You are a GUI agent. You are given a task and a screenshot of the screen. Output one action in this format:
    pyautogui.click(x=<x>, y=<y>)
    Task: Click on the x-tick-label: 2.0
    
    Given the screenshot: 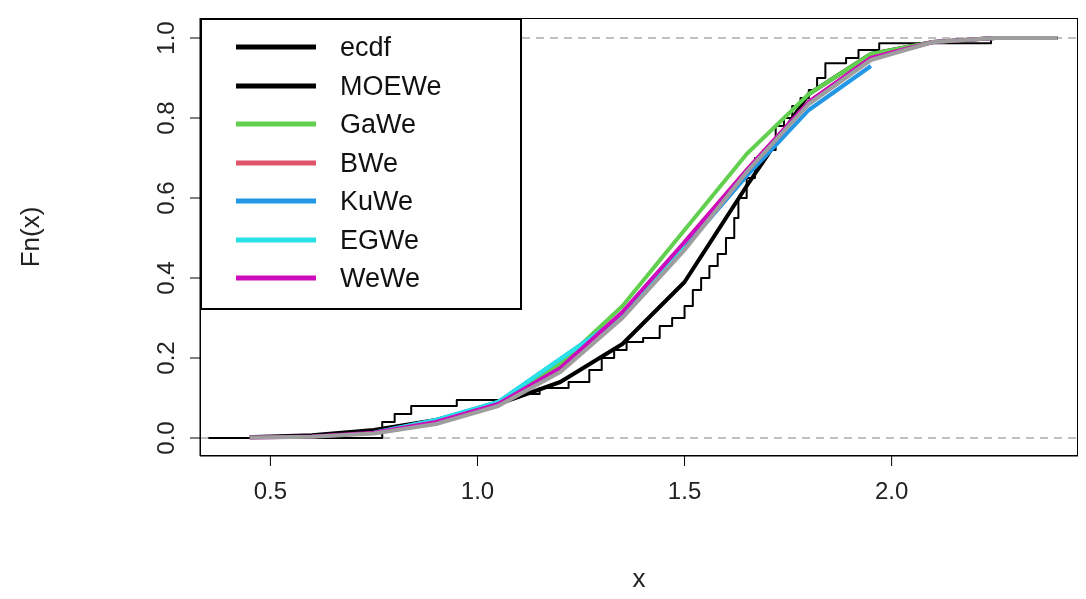 What is the action you would take?
    pyautogui.click(x=891, y=491)
    